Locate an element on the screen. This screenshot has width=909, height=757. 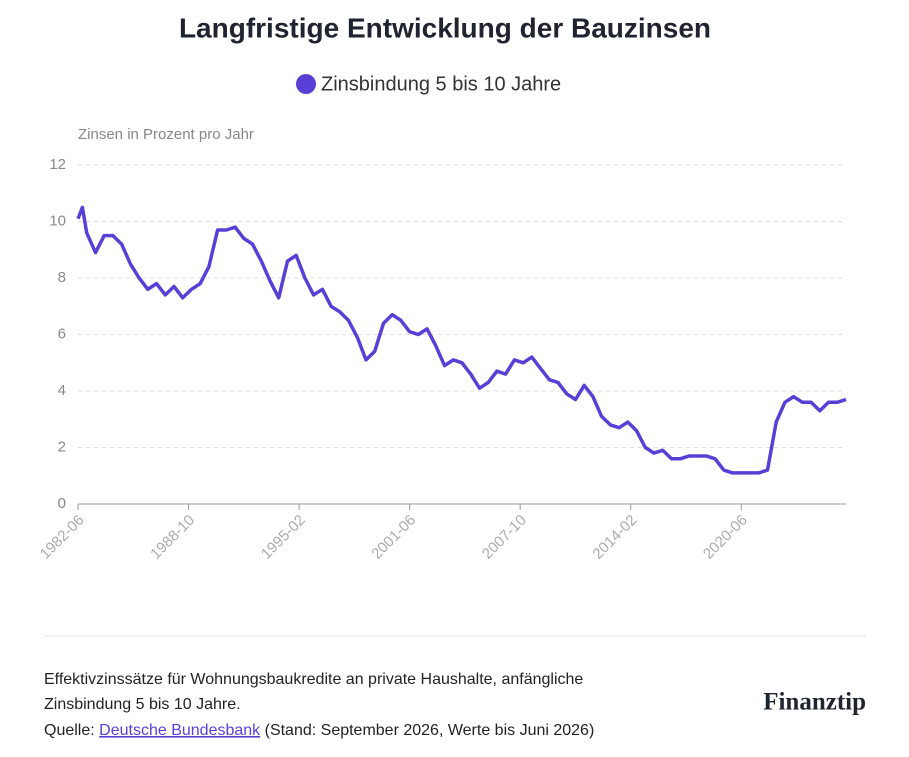
x-tick-label: 2014-02 is located at coordinates (614, 537).